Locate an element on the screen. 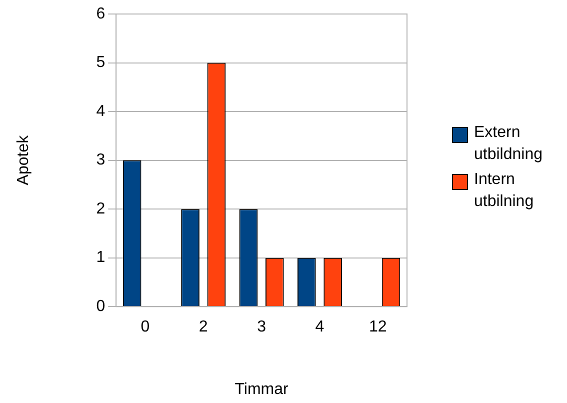 The image size is (567, 403). x-tick-label: 2 is located at coordinates (203, 327).